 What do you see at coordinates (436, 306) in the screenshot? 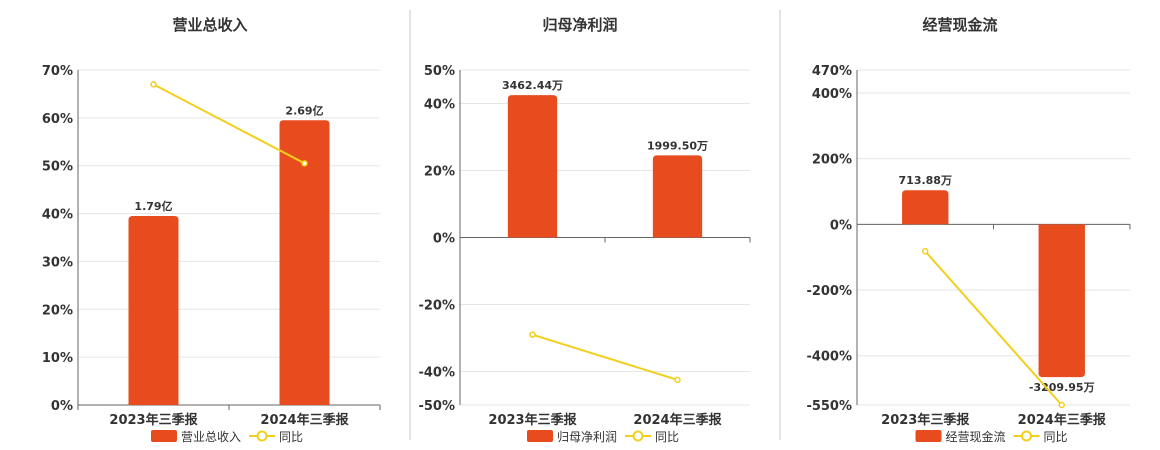
I see `y-tick-label: -20%` at bounding box center [436, 306].